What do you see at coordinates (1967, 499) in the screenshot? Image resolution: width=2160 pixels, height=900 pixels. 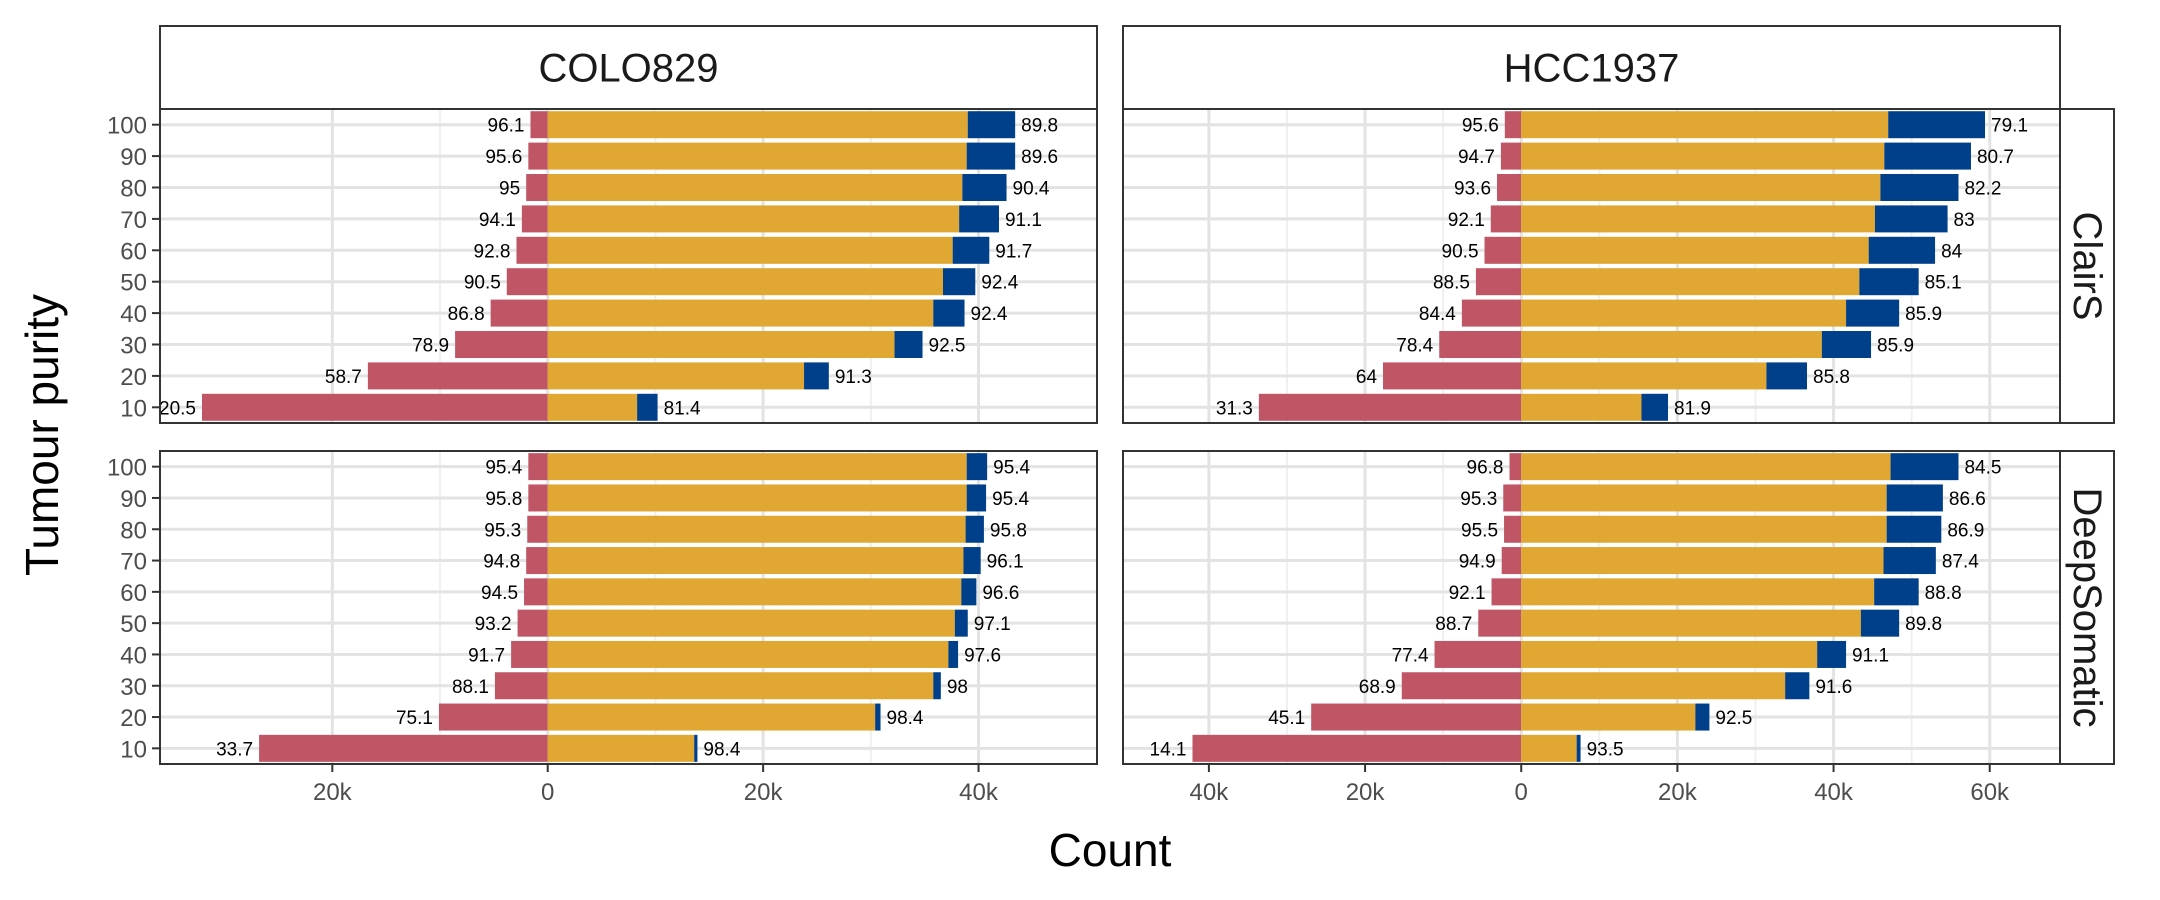 I see `data-label-right: 86.6` at bounding box center [1967, 499].